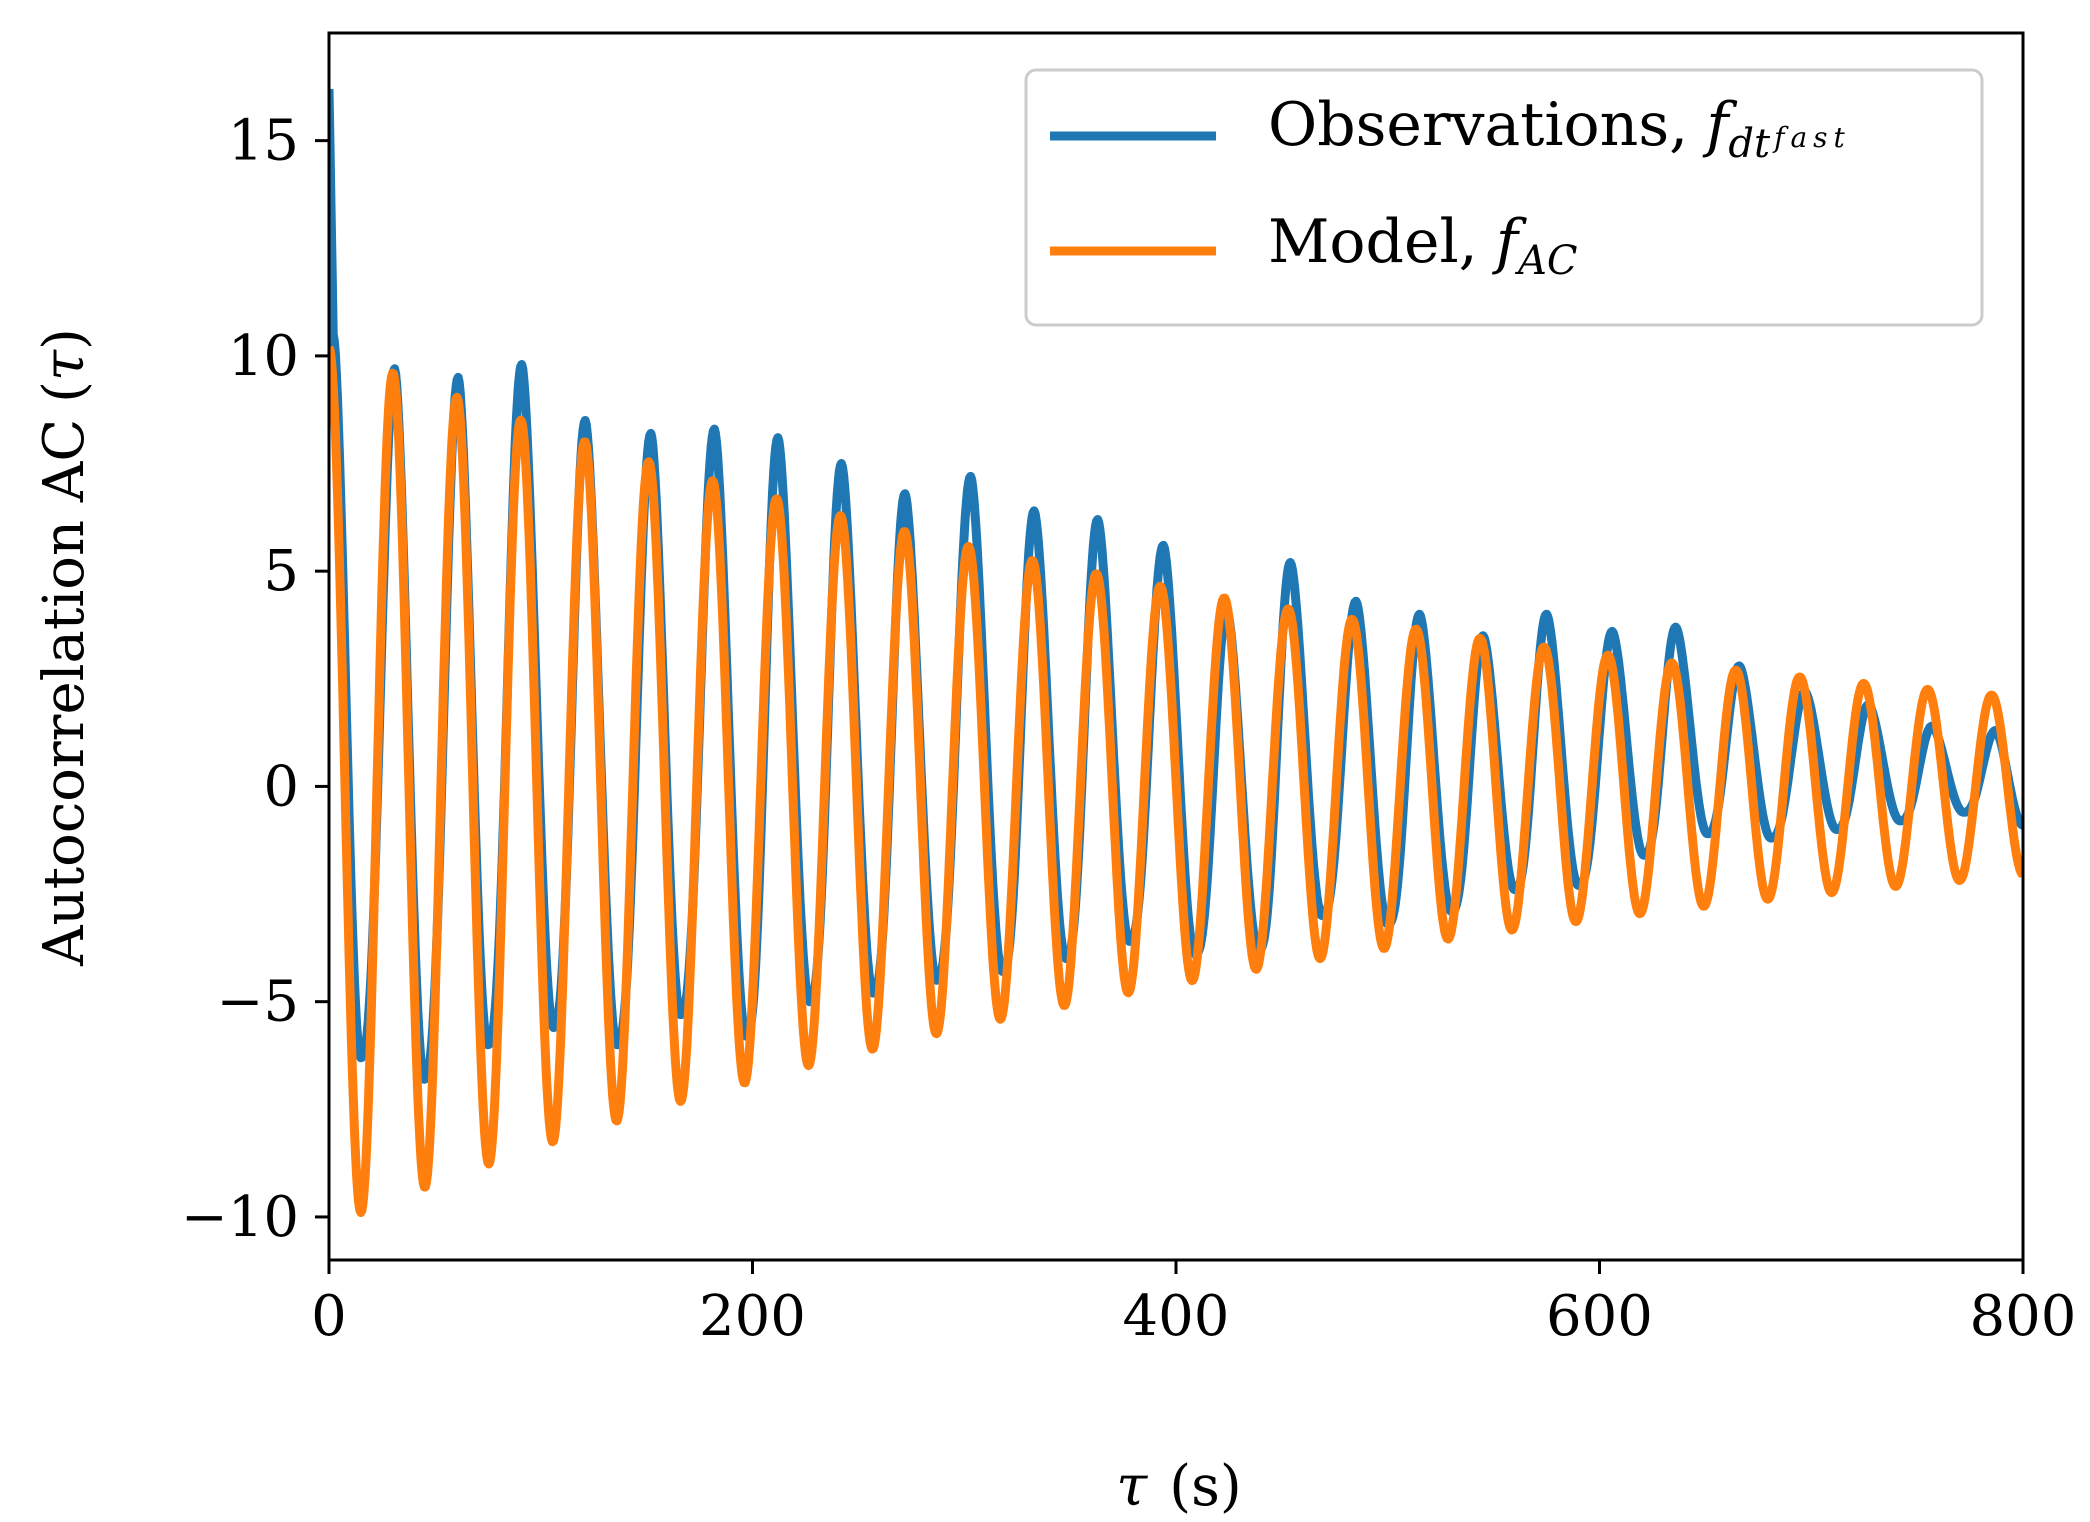  I want to click on y-axis-label: Autocorrelation AC(τ), so click(64, 647).